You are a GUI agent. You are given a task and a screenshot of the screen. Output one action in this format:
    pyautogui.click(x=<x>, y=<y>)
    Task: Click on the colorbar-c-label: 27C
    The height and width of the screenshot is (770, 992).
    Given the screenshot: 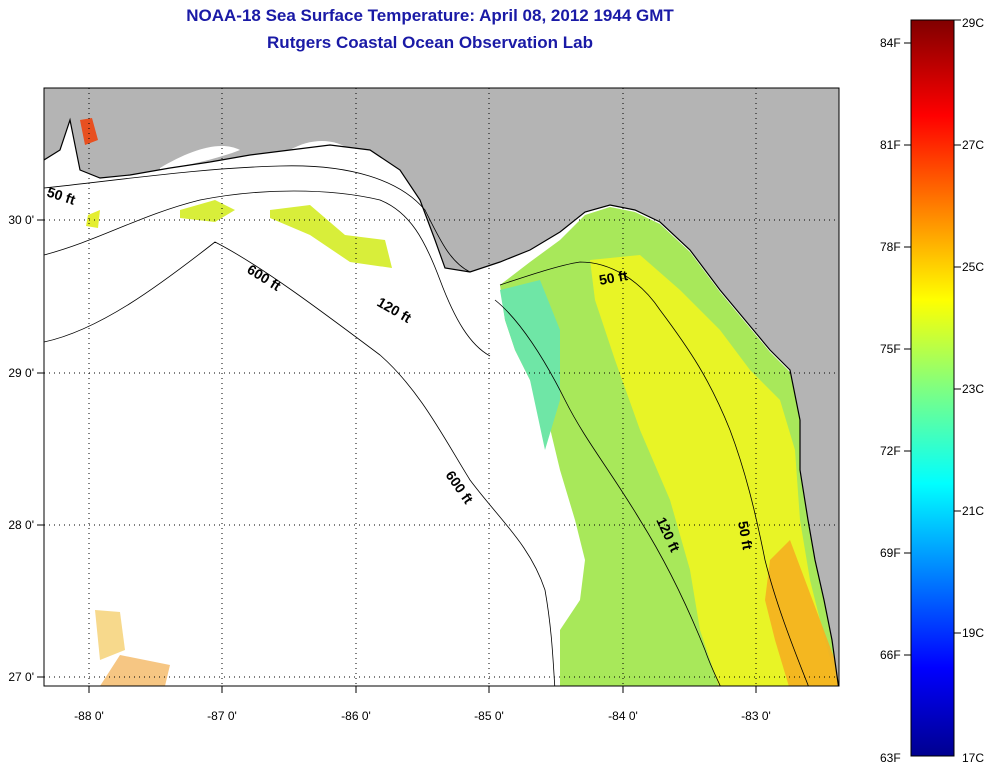 What is the action you would take?
    pyautogui.click(x=973, y=145)
    